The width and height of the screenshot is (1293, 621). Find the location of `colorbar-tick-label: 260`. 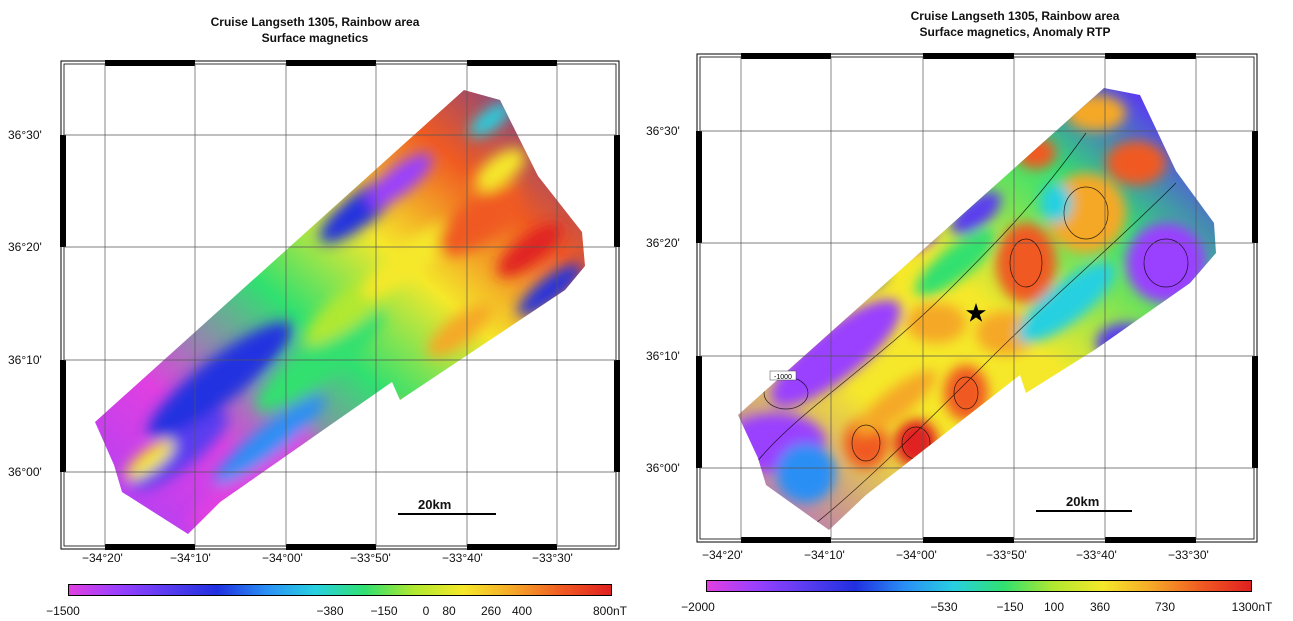

colorbar-tick-label: 260 is located at coordinates (491, 611).